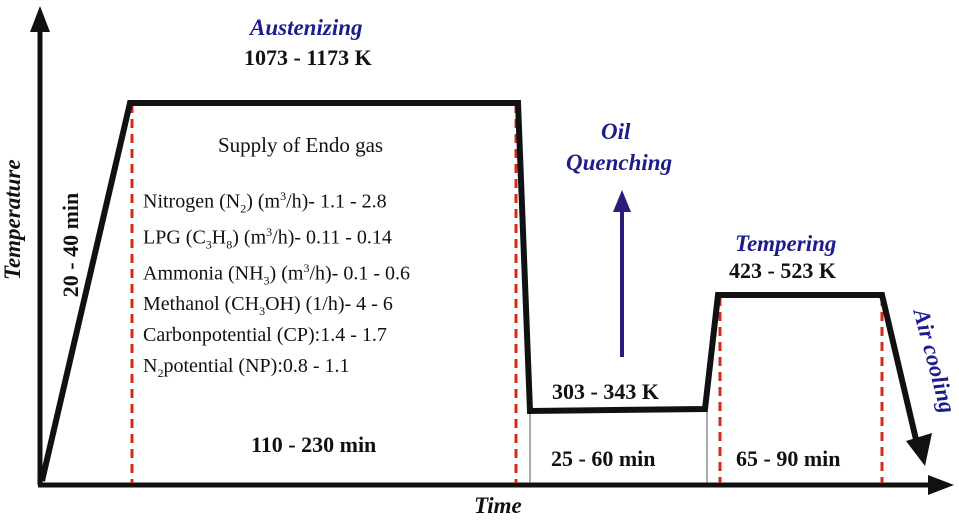 The width and height of the screenshot is (959, 520). Describe the element at coordinates (246, 367) in the screenshot. I see `gas-row-nitrogen-potential: N2potential (NP):0.8 - 1.1` at that location.